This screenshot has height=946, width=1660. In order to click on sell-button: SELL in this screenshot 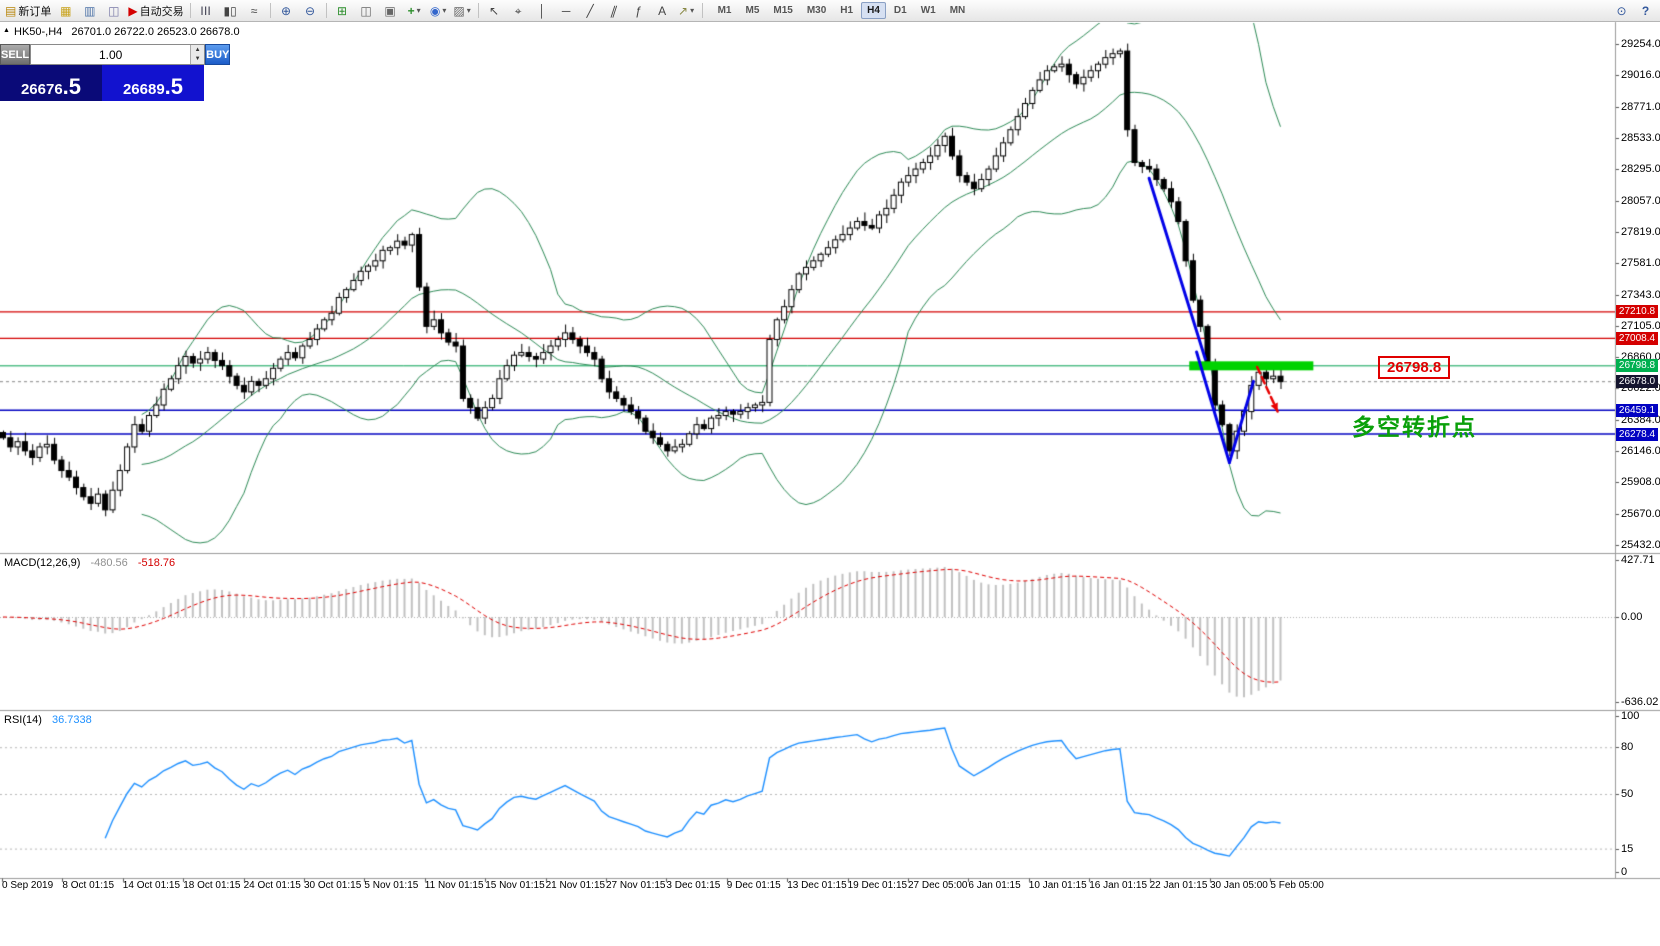, I will do `click(15, 54)`.